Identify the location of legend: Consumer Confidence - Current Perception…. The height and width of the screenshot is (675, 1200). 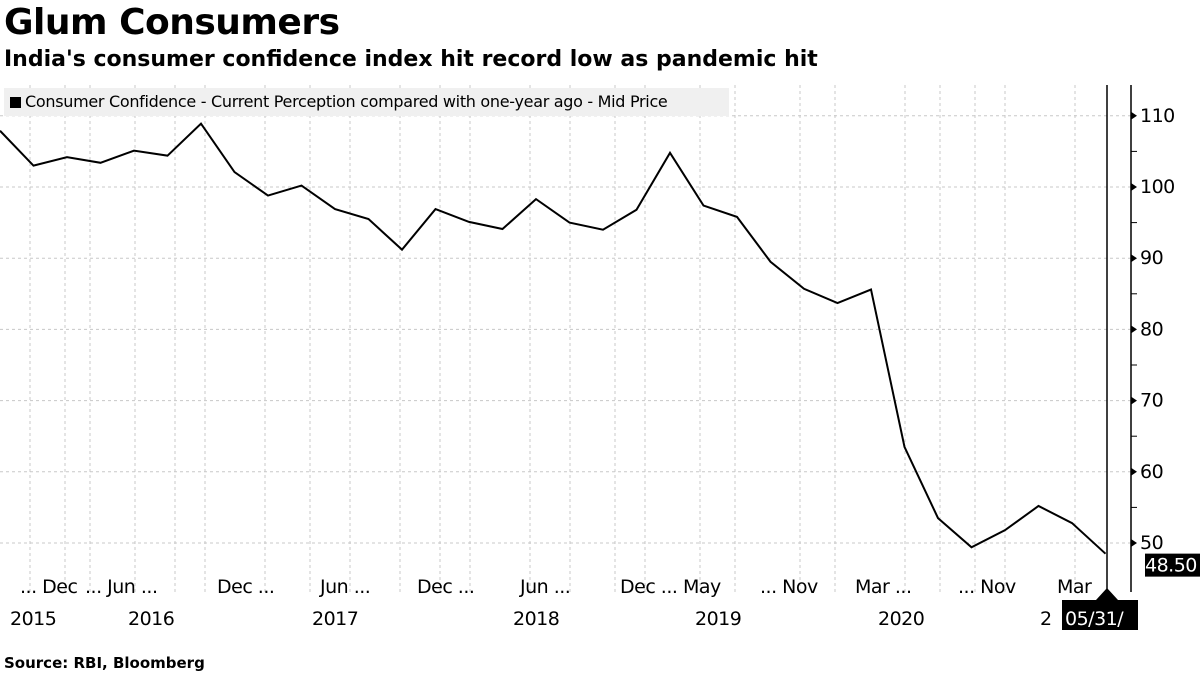
(366, 102).